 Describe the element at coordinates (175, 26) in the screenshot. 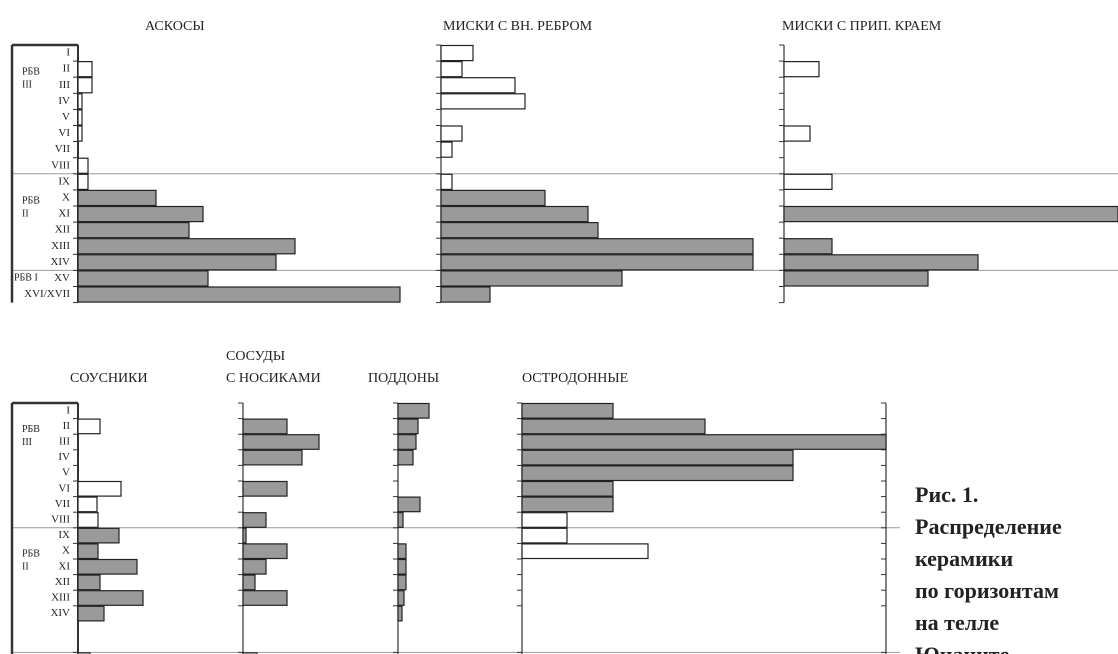

I see `panel-title: АСКОСЫ` at that location.